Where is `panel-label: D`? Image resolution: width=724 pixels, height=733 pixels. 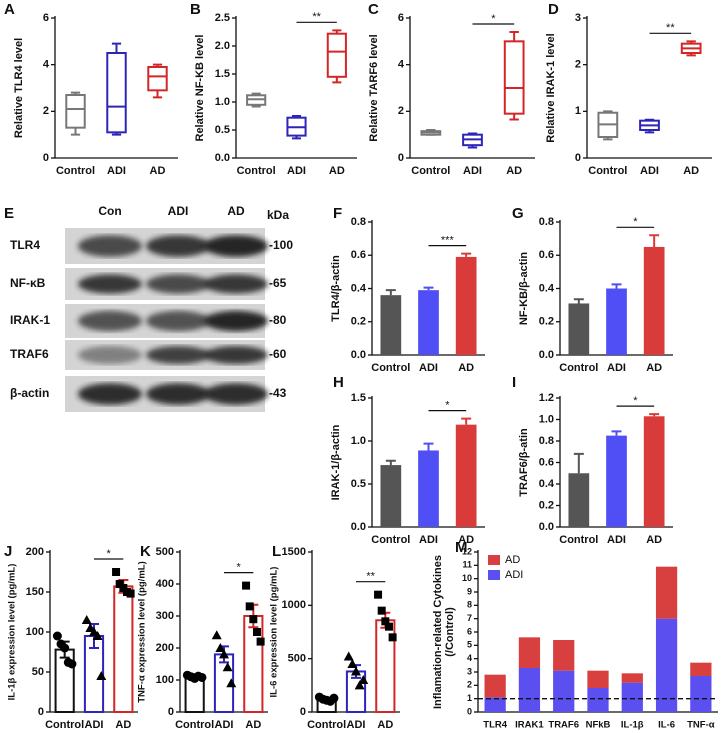
panel-label: D is located at coordinates (553, 9).